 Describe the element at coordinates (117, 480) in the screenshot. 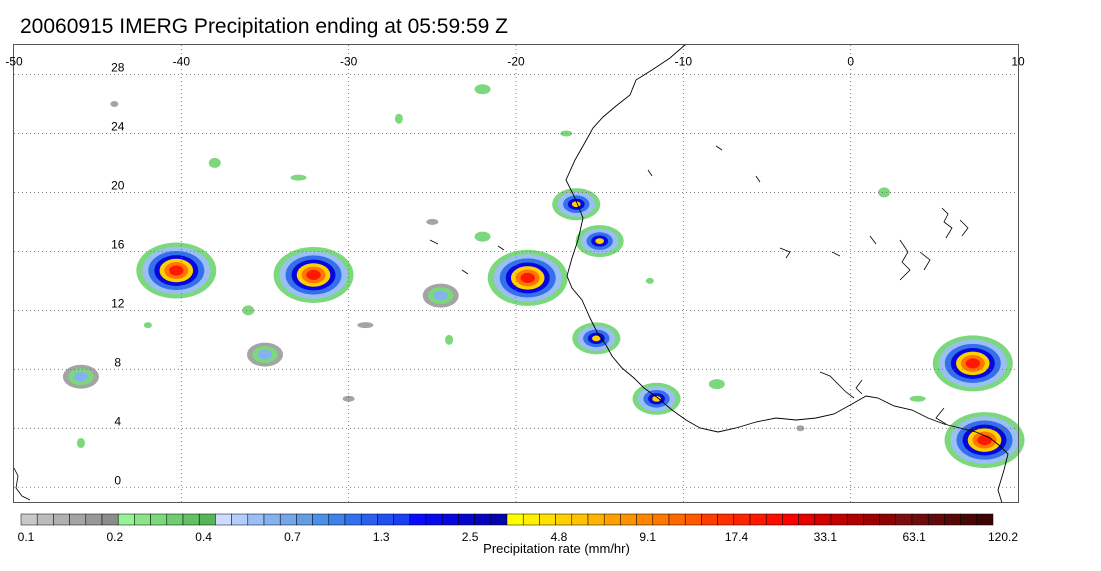

I see `lat-tick-label: 0` at that location.